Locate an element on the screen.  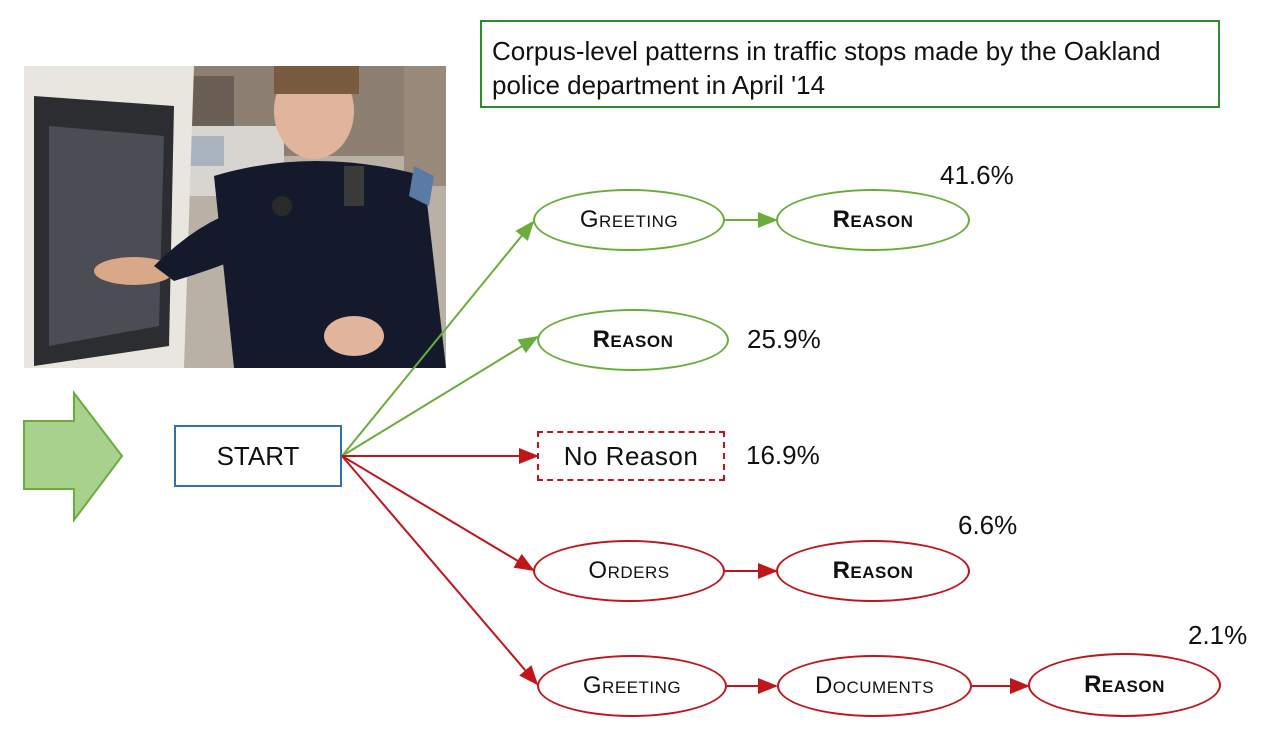
node-orders-path4: Orders is located at coordinates (629, 571).